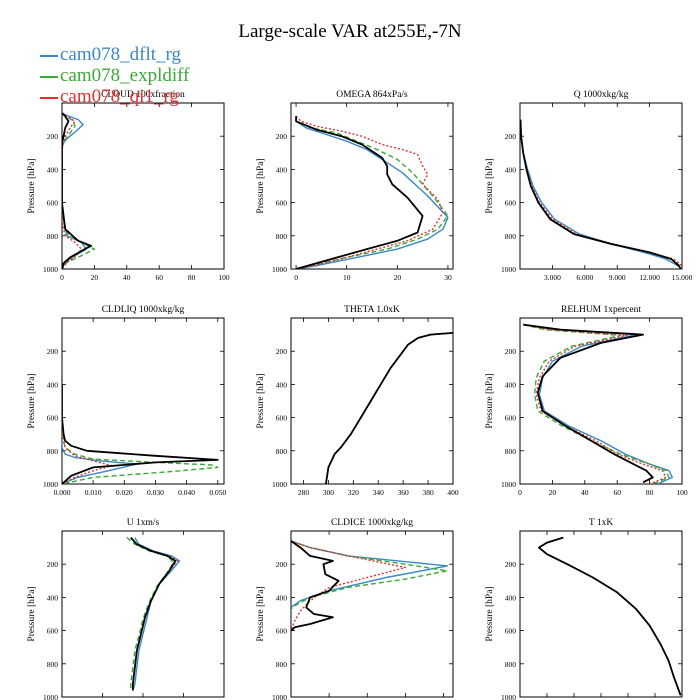 This screenshot has height=700, width=700. Describe the element at coordinates (125, 75) in the screenshot. I see `legend-label-expl: cam078_expldiff` at that location.